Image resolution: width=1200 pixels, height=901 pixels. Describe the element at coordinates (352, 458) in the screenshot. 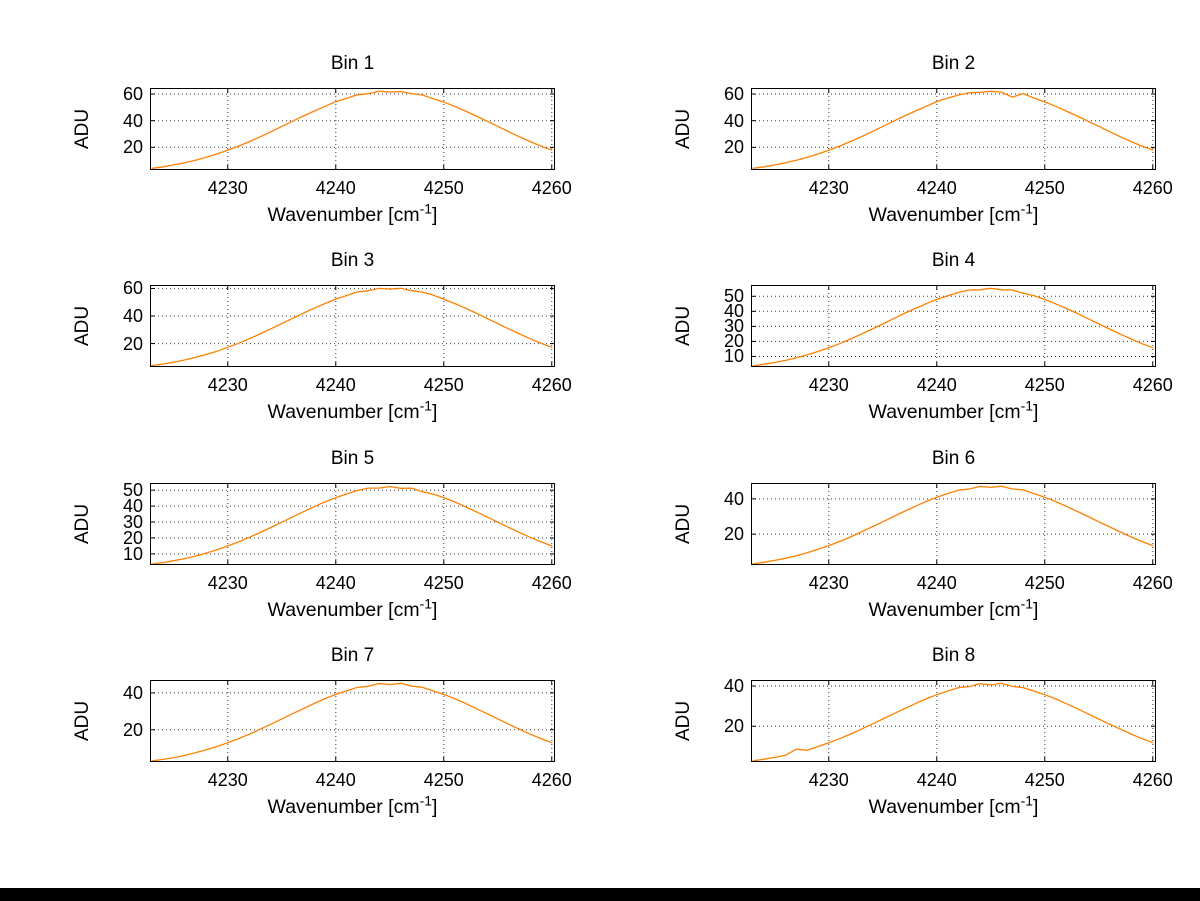

I see `subplot-title: Bin 5` at that location.